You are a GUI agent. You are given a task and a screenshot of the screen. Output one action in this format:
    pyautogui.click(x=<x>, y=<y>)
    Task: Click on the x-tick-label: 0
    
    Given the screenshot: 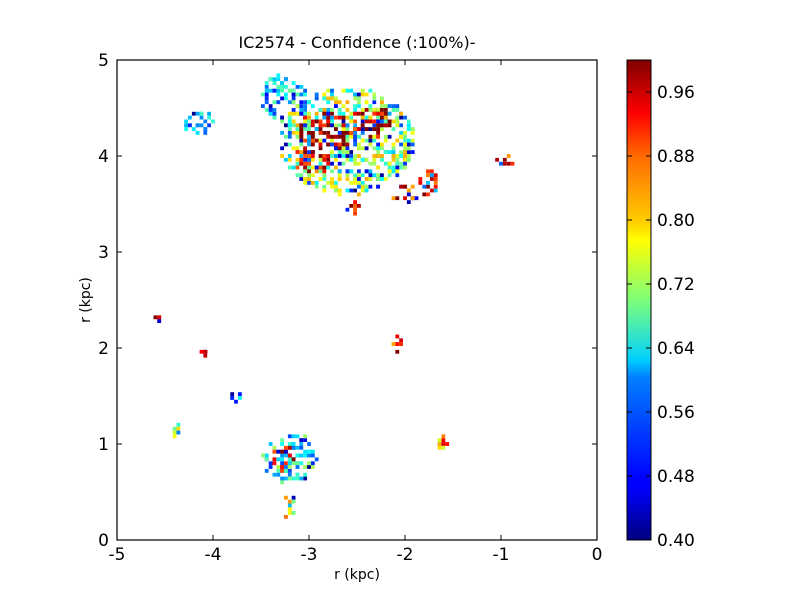 What is the action you would take?
    pyautogui.click(x=597, y=555)
    